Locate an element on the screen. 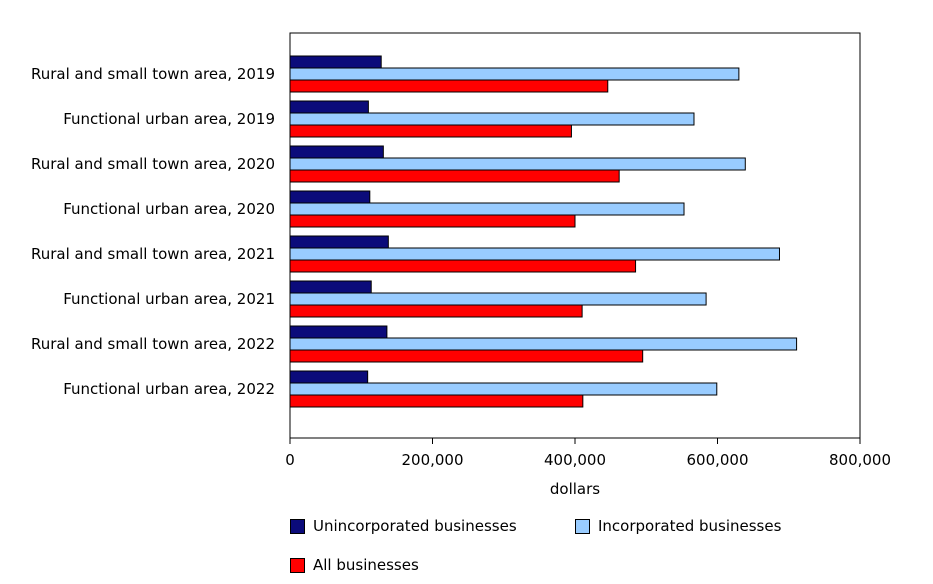 Image resolution: width=933 pixels, height=584 pixels. legend-item-unincorporated: Unincorporated businesses is located at coordinates (403, 526).